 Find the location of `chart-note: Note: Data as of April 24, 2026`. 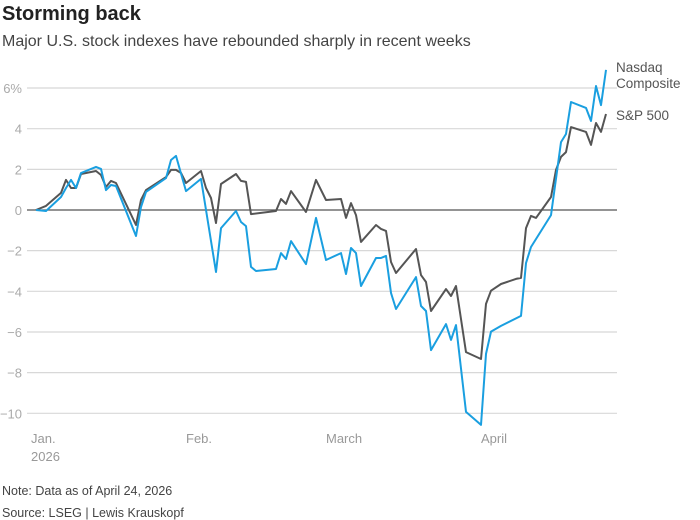

chart-note: Note: Data as of April 24, 2026 is located at coordinates (87, 491).